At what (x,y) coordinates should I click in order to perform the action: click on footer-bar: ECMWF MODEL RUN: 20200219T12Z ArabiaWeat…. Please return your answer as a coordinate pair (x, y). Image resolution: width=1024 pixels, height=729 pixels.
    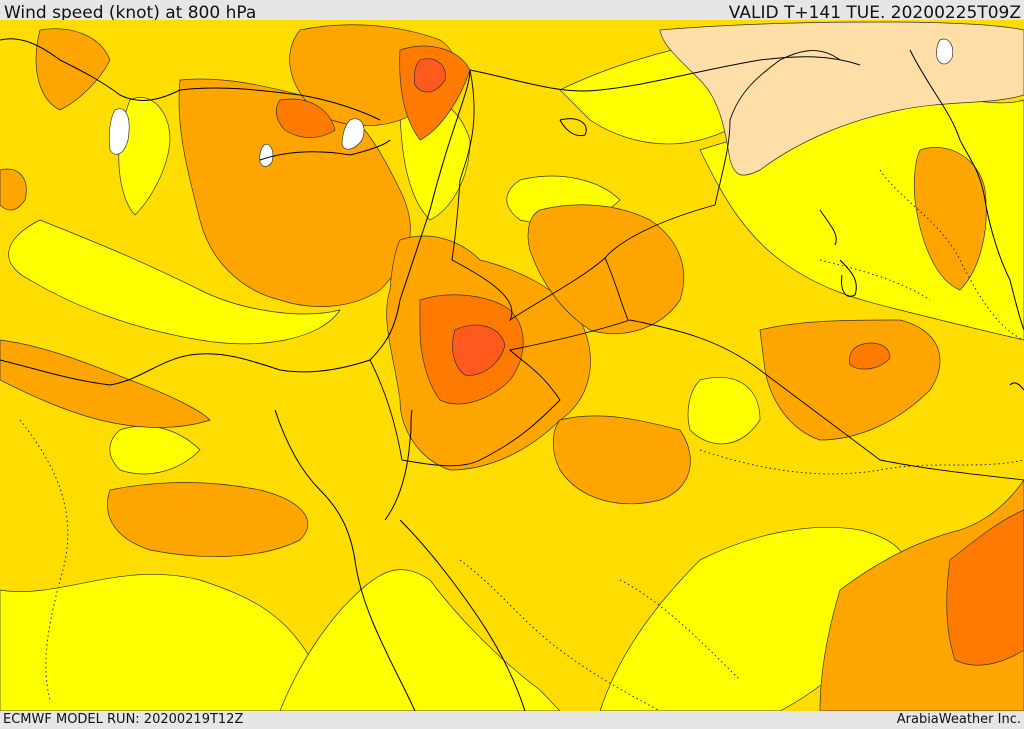
    Looking at the image, I should click on (512, 720).